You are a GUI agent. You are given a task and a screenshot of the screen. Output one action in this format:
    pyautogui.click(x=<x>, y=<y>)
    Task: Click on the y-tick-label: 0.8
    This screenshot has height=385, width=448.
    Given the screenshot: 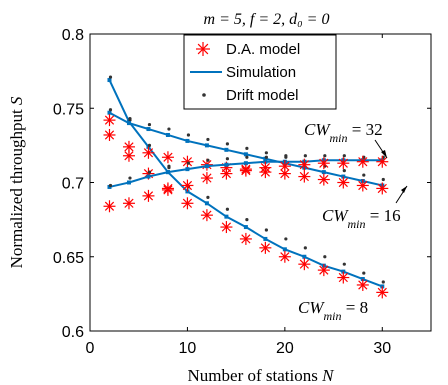 What is the action you would take?
    pyautogui.click(x=73, y=35)
    